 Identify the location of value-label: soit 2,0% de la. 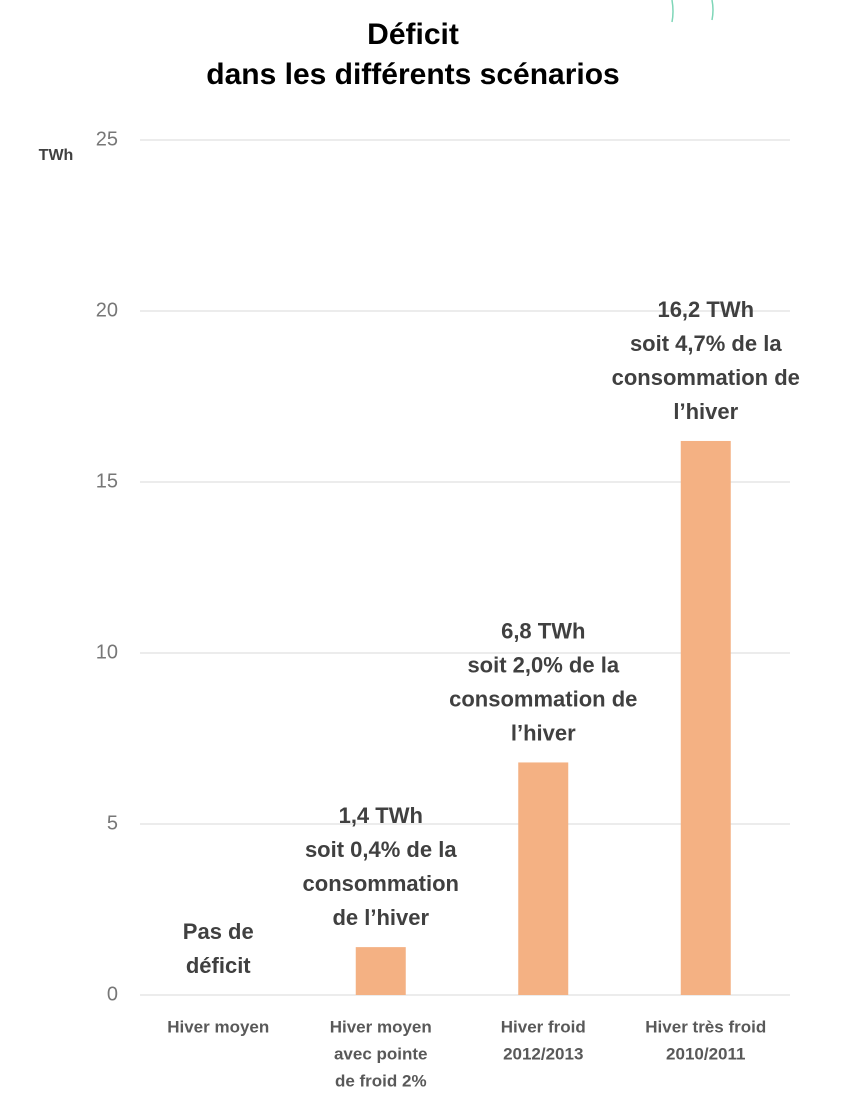
(543, 664).